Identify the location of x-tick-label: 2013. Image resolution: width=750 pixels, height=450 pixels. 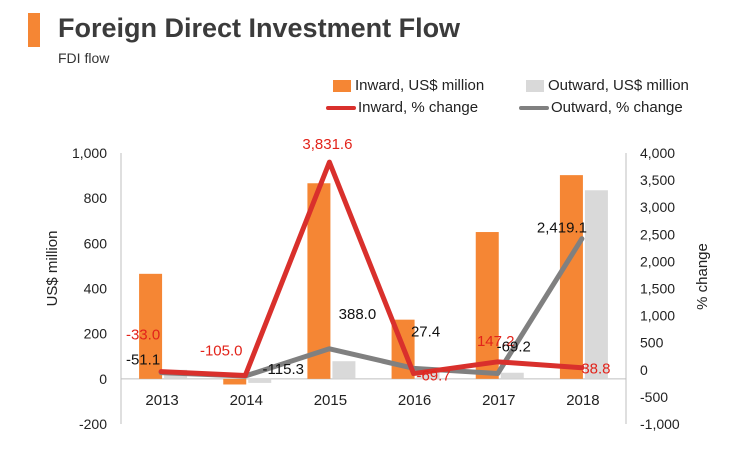
(161, 400).